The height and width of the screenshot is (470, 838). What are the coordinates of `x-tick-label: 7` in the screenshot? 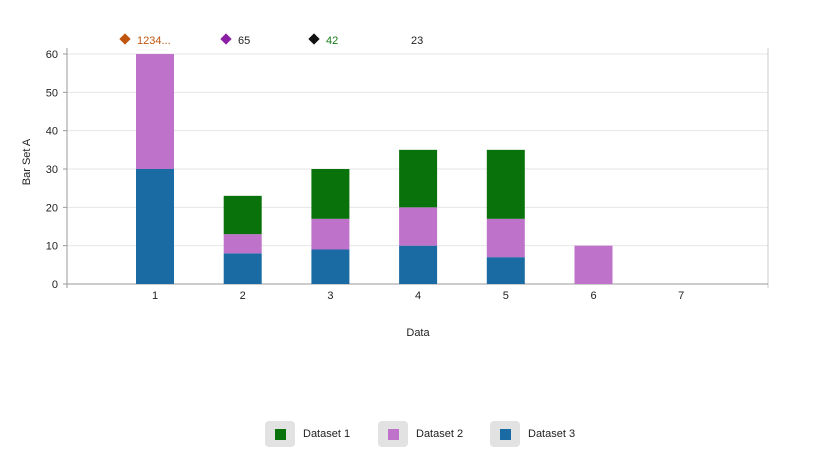 It's located at (681, 296).